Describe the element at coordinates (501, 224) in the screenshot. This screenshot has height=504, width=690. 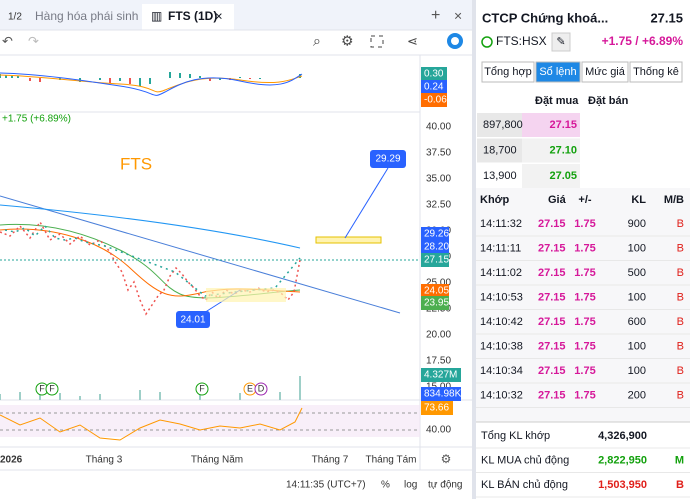
I see `trade-cell: 14:11:32` at that location.